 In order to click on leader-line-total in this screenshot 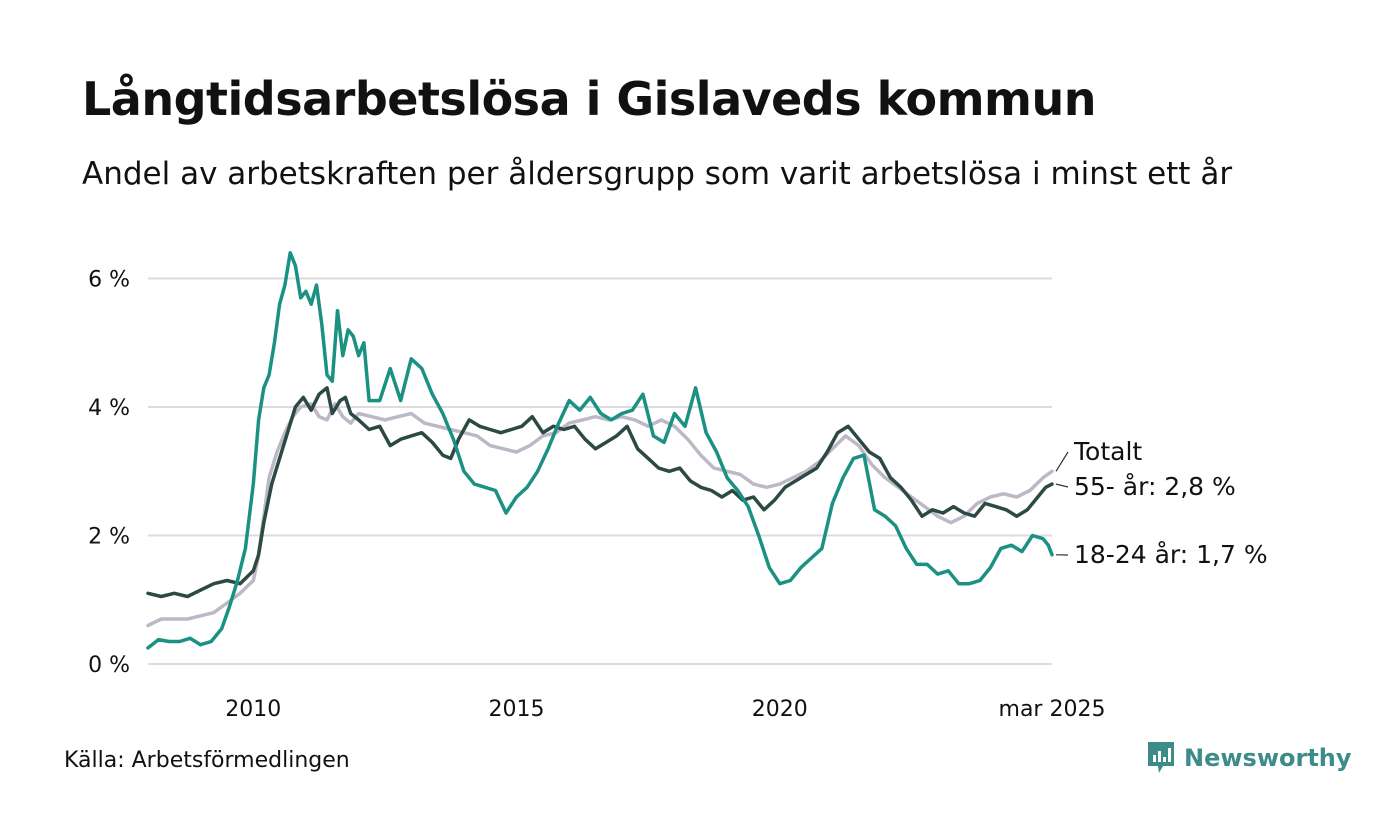, I will do `click(1062, 461)`.